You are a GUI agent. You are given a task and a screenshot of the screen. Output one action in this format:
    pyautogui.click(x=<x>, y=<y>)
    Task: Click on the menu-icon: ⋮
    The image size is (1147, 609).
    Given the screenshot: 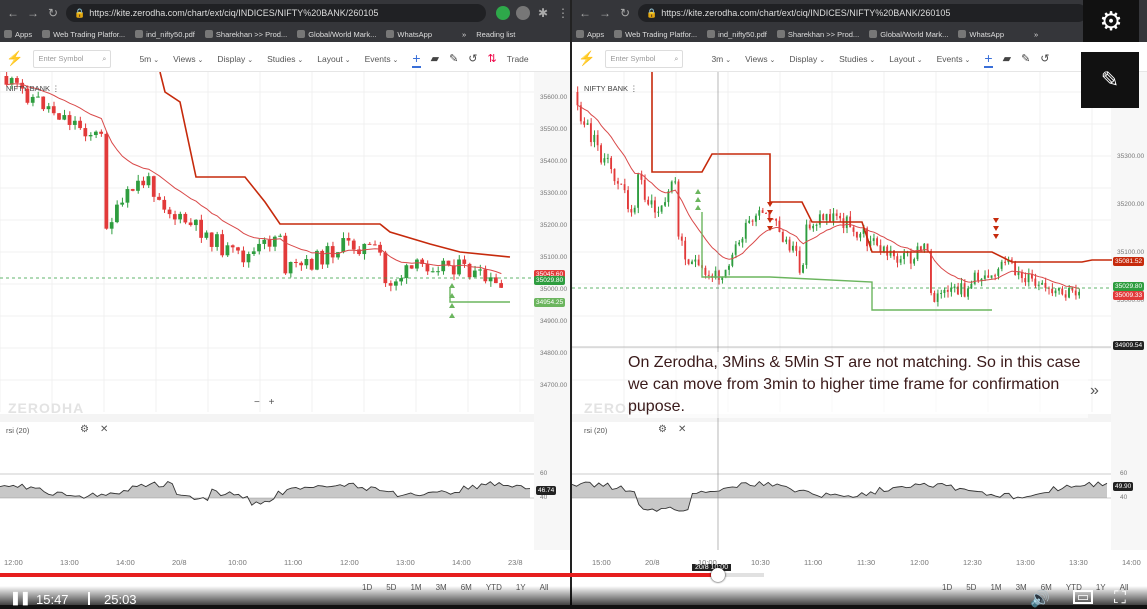 What is the action you would take?
    pyautogui.click(x=563, y=13)
    